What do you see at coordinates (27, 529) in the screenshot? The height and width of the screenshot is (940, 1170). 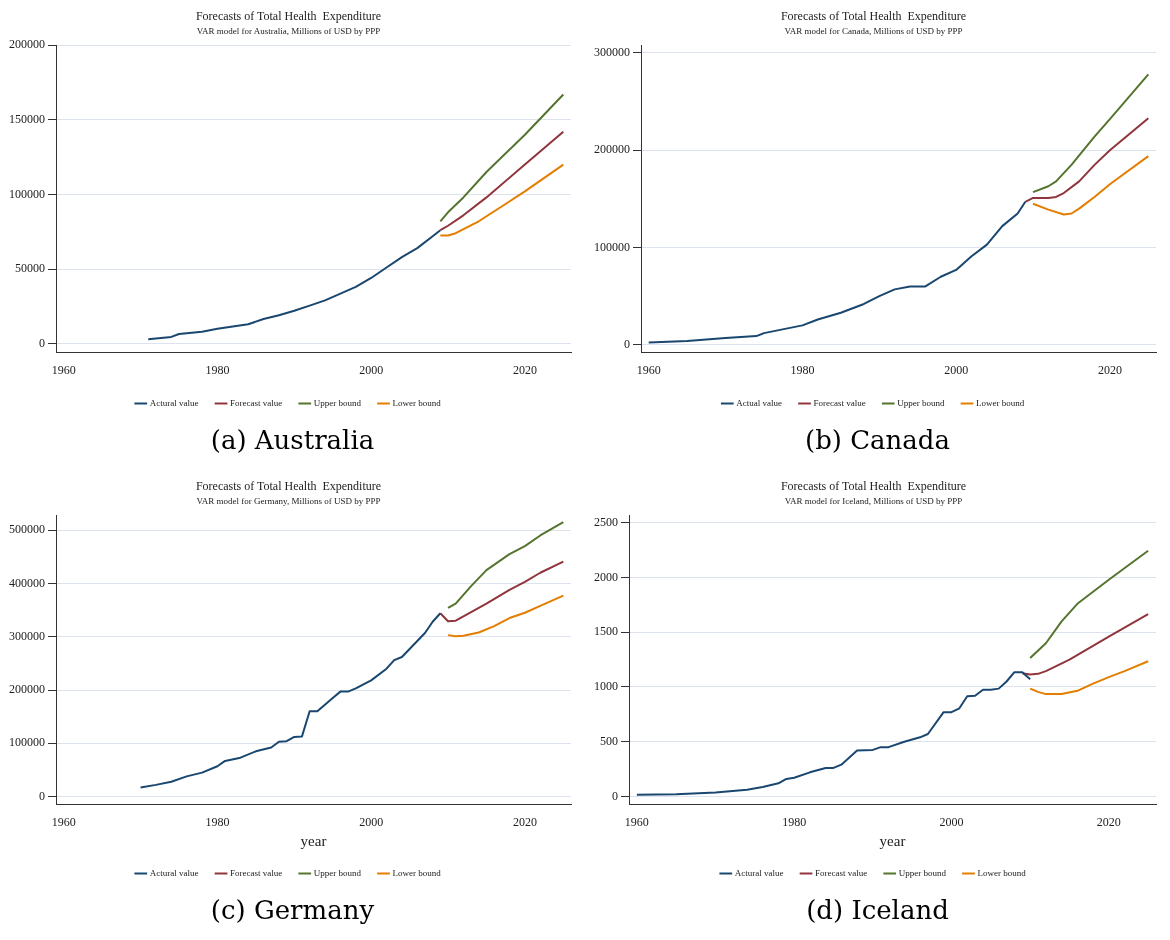 I see `y-tick-label: 500000` at bounding box center [27, 529].